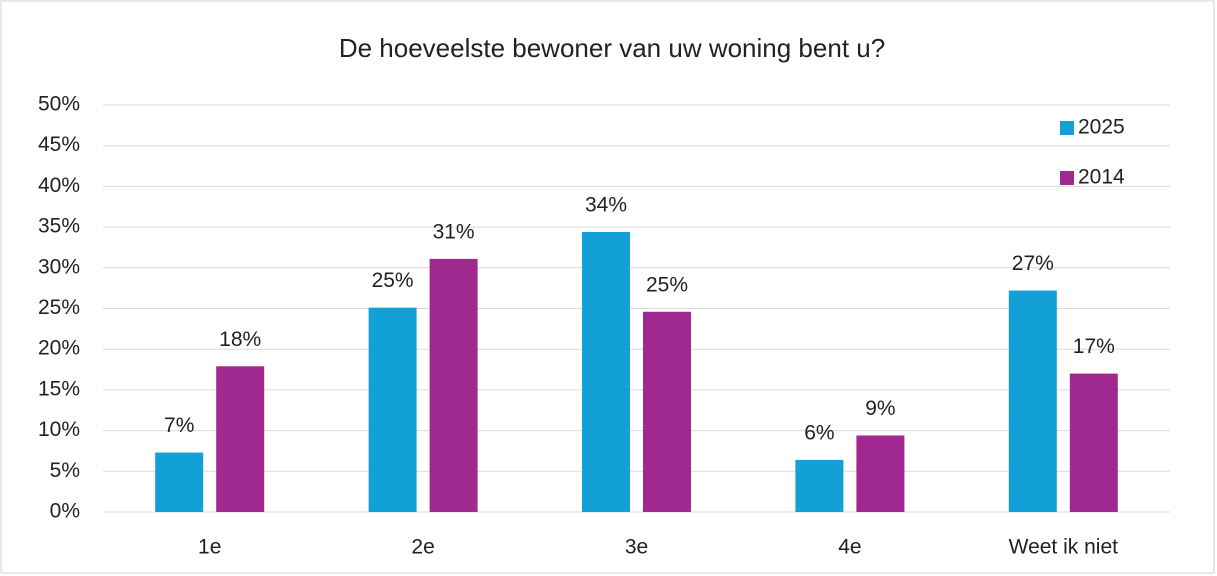 The width and height of the screenshot is (1217, 576). I want to click on legend-label: 2014, so click(1101, 177).